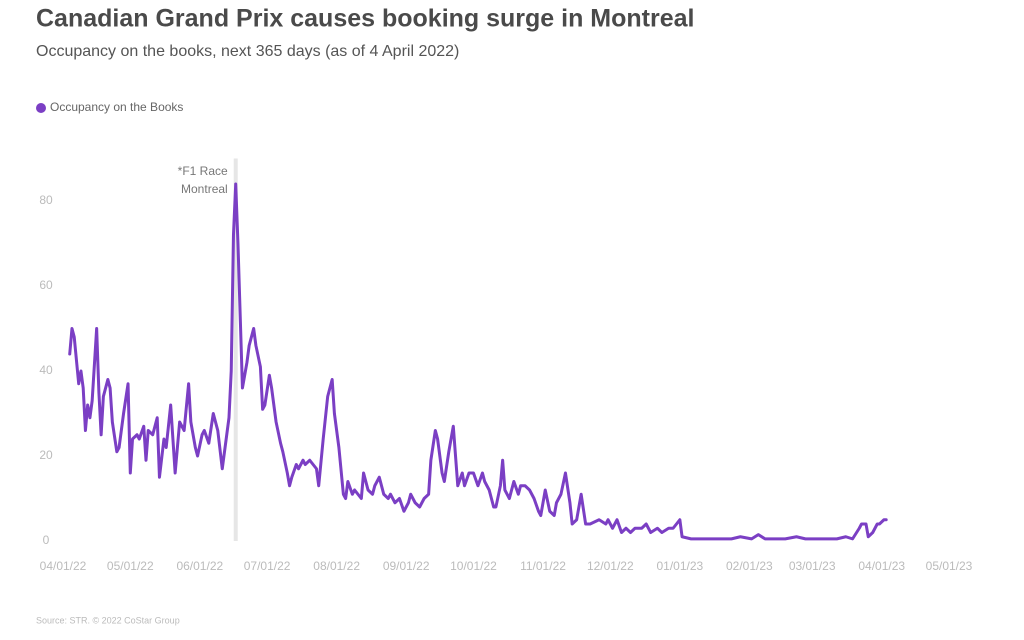 The width and height of the screenshot is (1024, 640). Describe the element at coordinates (543, 566) in the screenshot. I see `x-tick-label: 11/01/22` at that location.